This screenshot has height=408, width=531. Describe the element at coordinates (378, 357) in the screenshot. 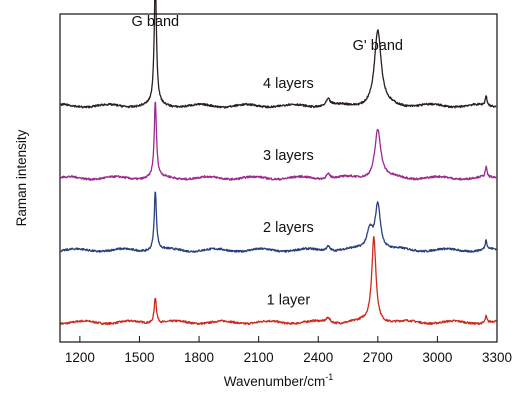

I see `x-tick-label: 2700` at that location.